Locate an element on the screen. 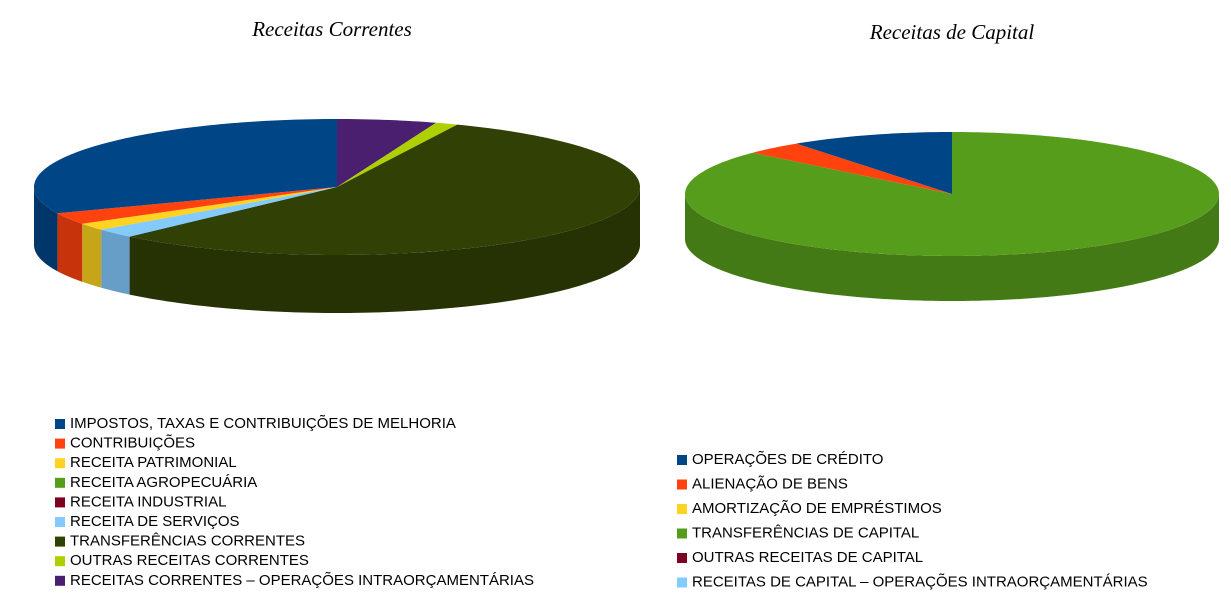 This screenshot has width=1231, height=593. legend-label: OPERAÇÕES DE CRÉDITO is located at coordinates (787, 459).